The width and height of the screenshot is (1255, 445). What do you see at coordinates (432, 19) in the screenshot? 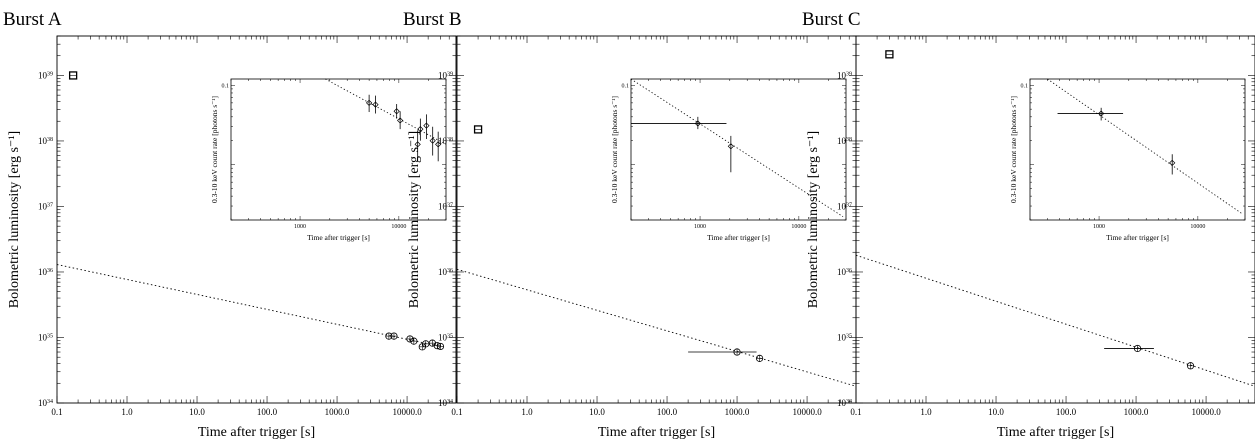
I see `panel-title: Burst B` at bounding box center [432, 19].